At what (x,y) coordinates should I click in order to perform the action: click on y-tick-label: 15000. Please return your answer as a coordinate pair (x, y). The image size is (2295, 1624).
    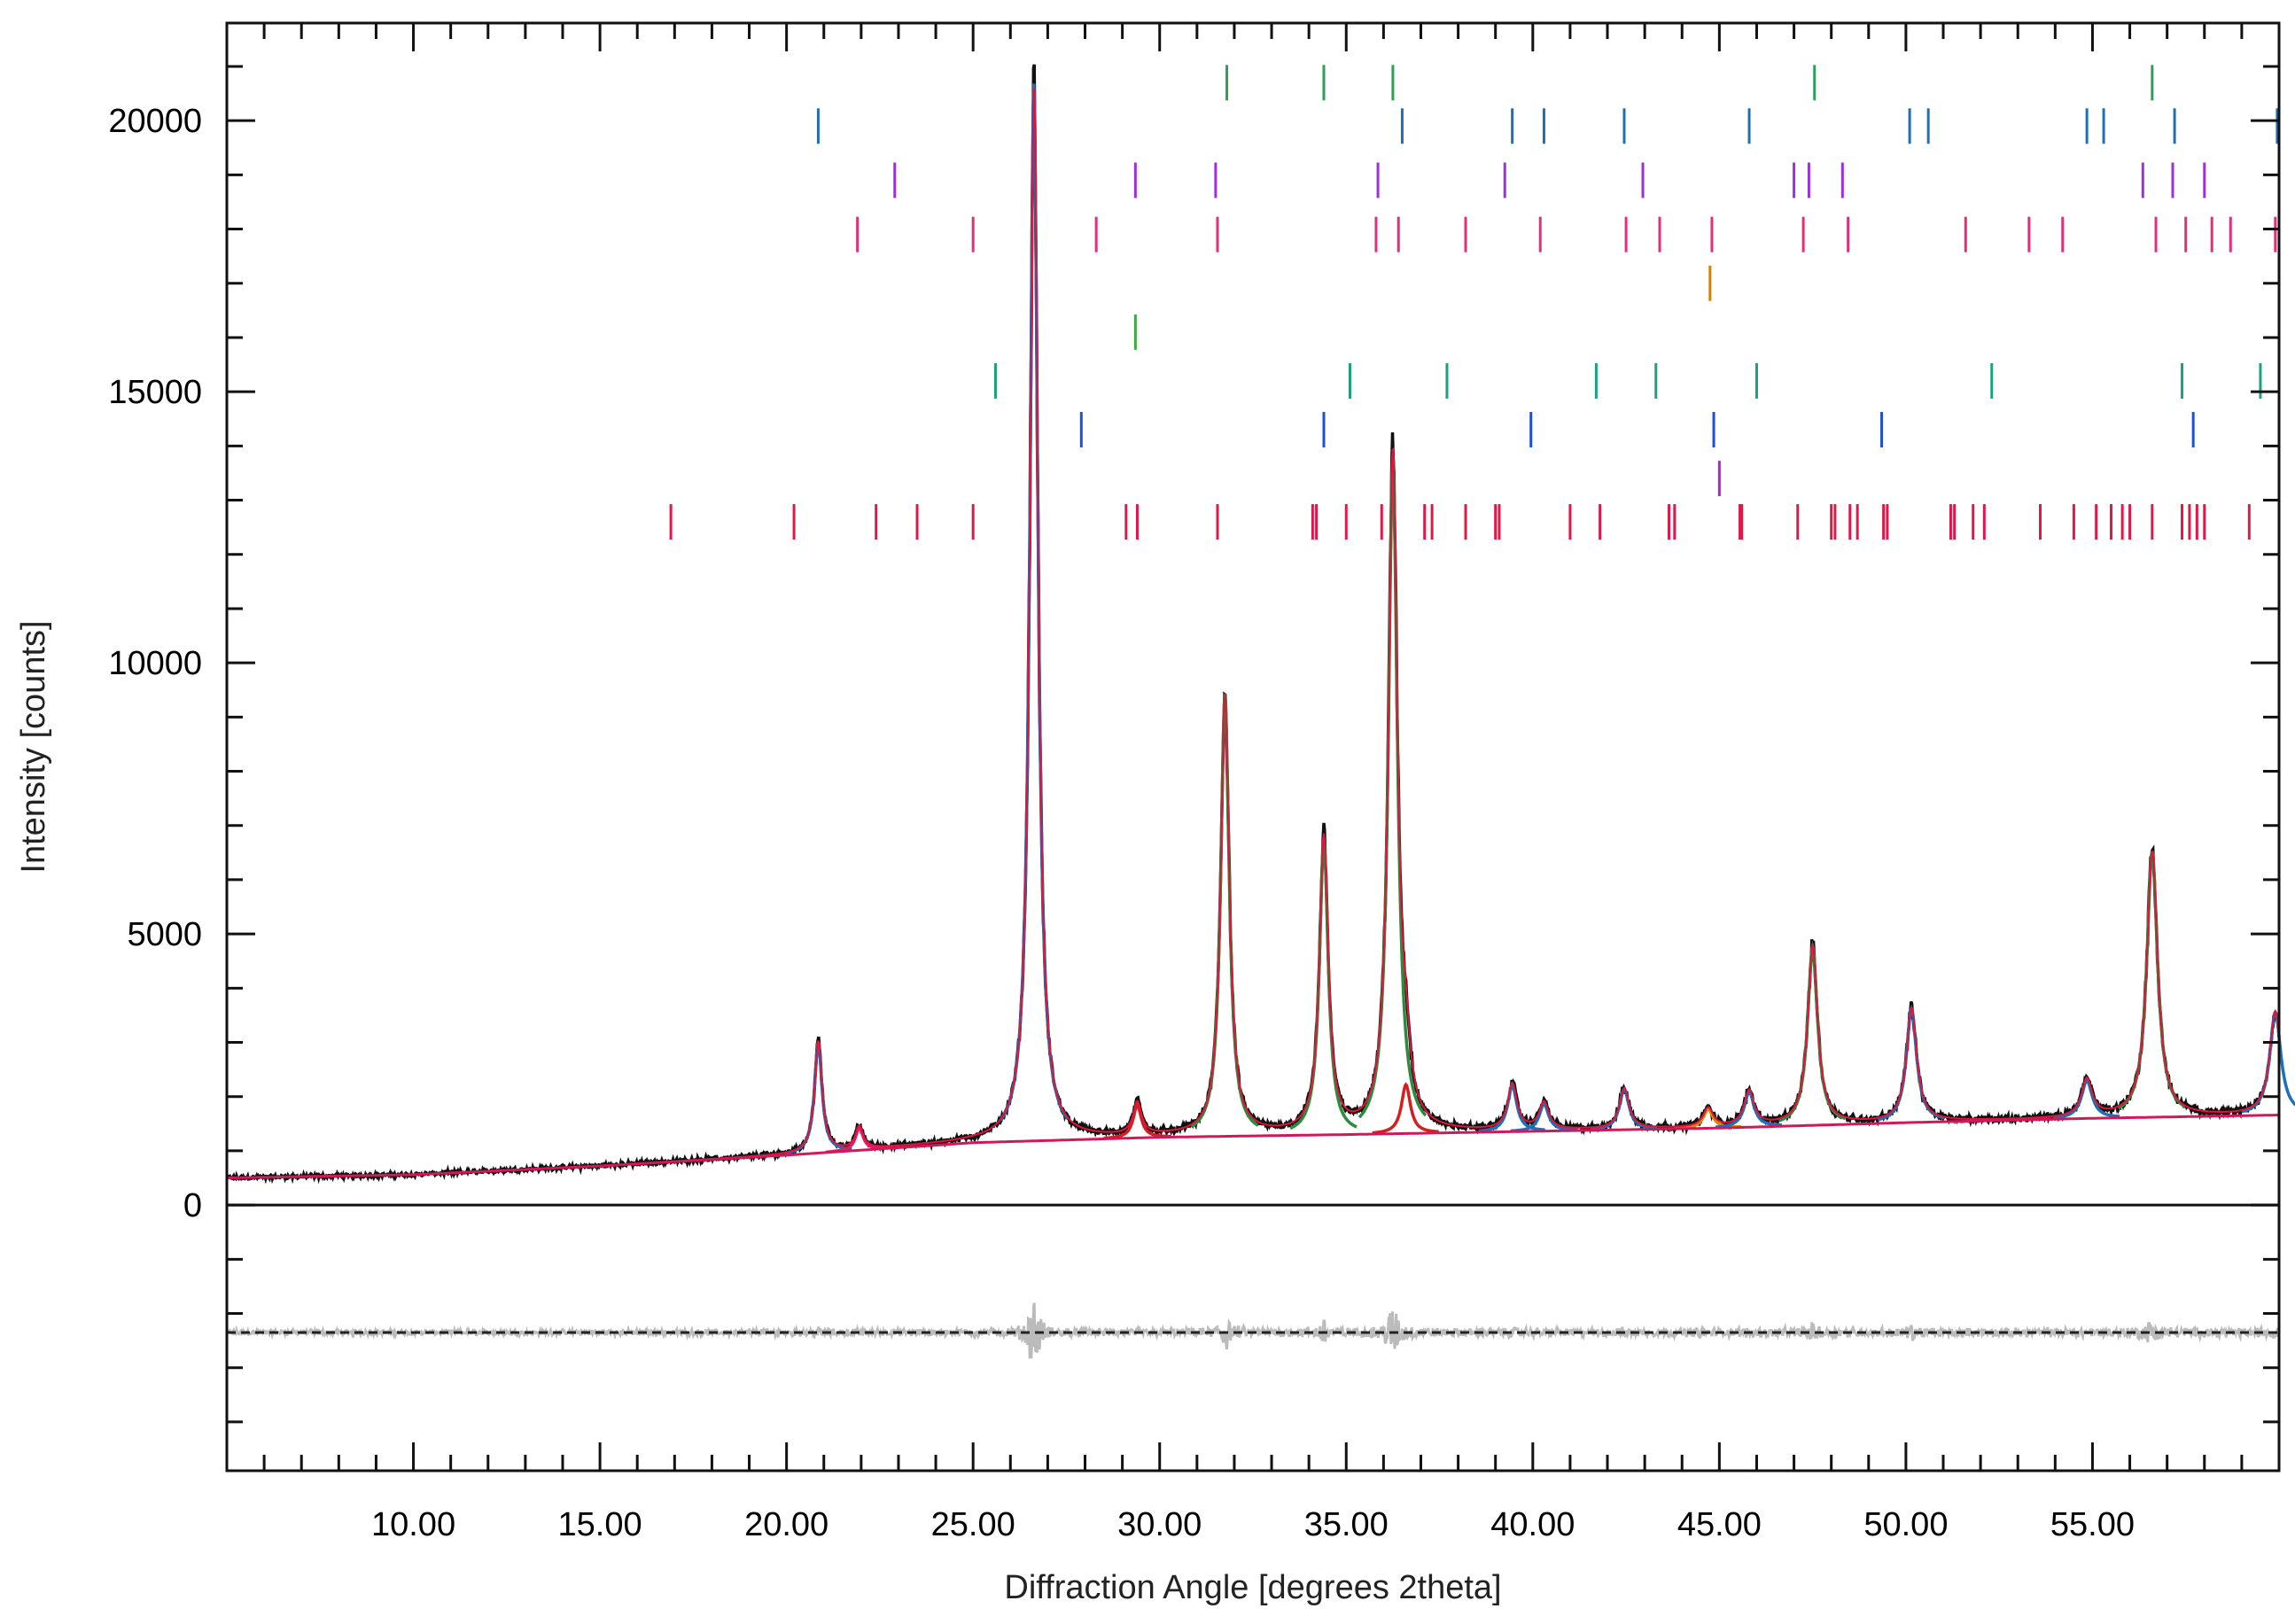
    Looking at the image, I should click on (155, 393).